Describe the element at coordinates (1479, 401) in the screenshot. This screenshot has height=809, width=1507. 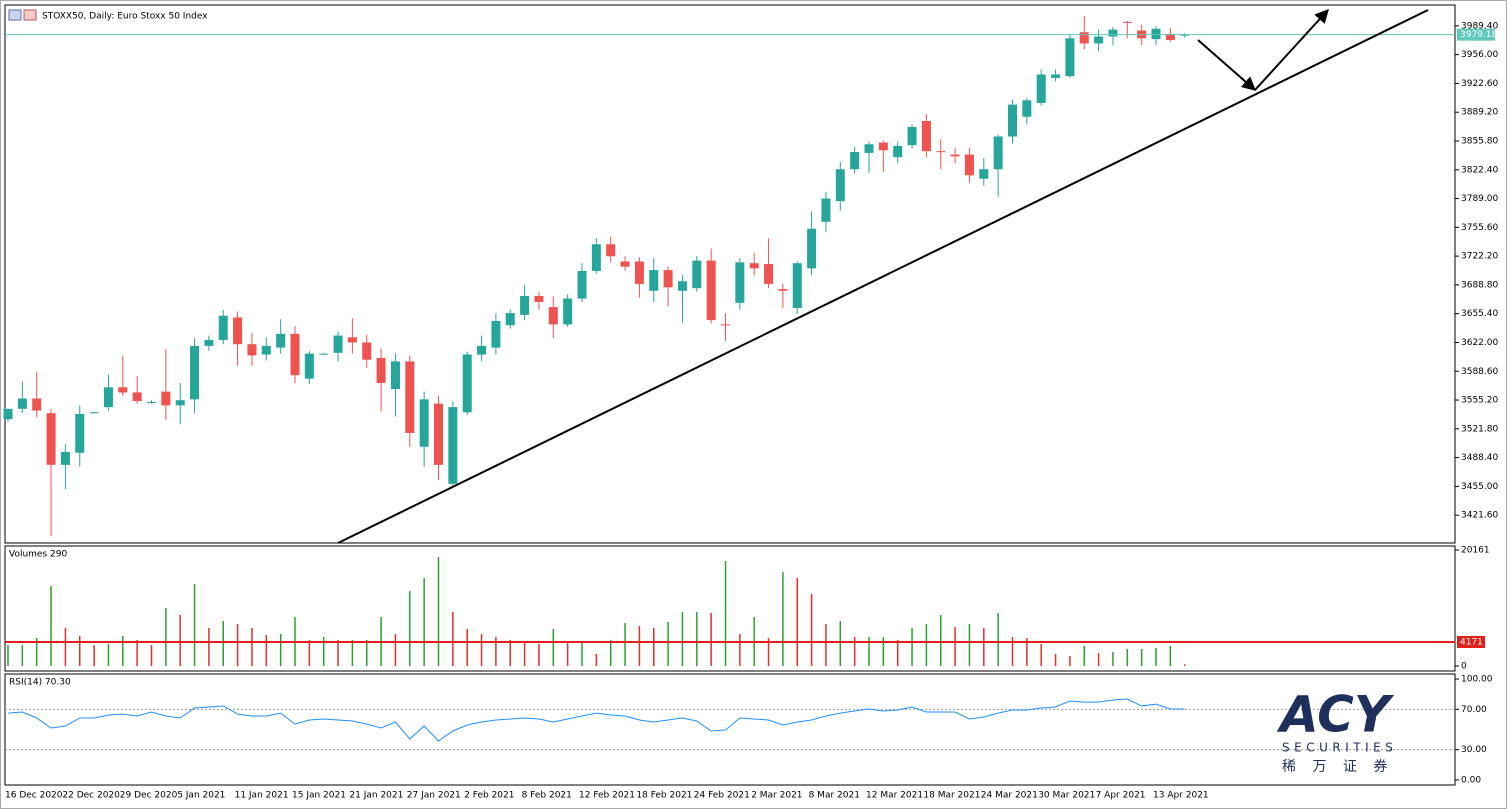
I see `y-tick-label: 3555.20` at that location.